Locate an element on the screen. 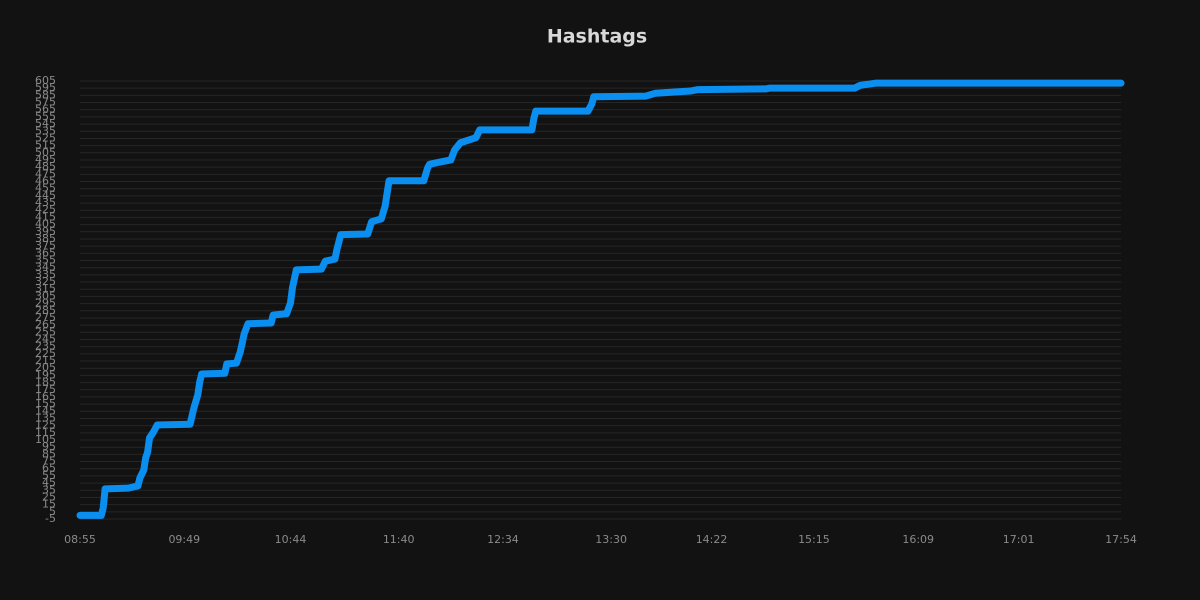 The height and width of the screenshot is (600, 1200). x-tick-label: 11:40 is located at coordinates (399, 539).